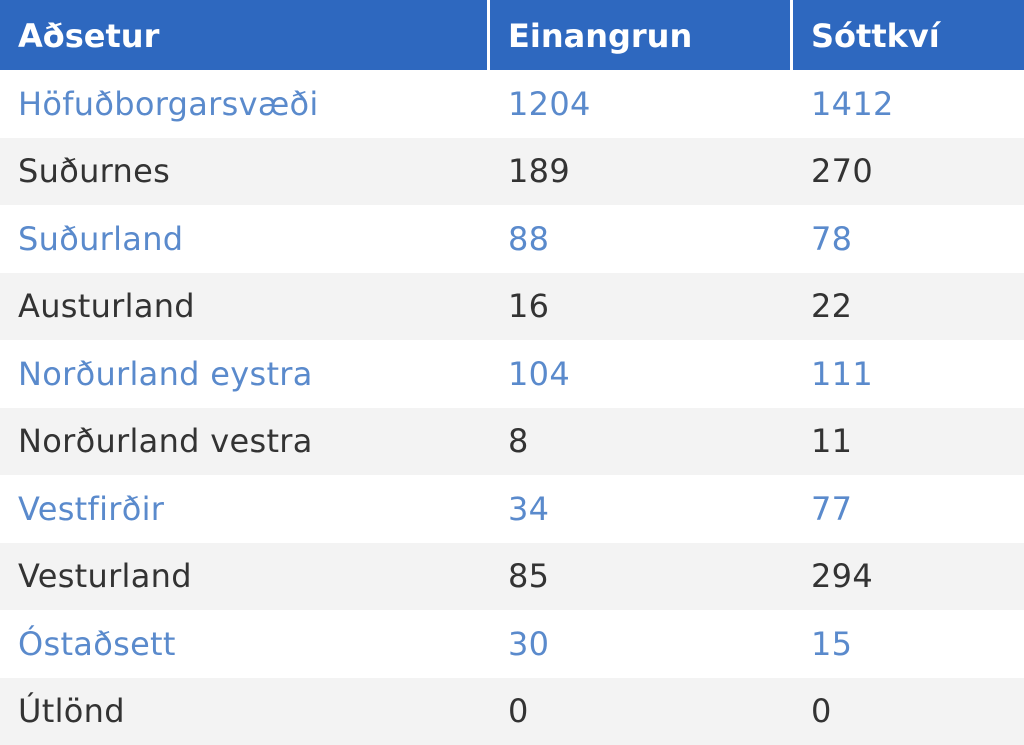 This screenshot has height=745, width=1024. Describe the element at coordinates (908, 711) in the screenshot. I see `sottkvi-cell: 0` at that location.